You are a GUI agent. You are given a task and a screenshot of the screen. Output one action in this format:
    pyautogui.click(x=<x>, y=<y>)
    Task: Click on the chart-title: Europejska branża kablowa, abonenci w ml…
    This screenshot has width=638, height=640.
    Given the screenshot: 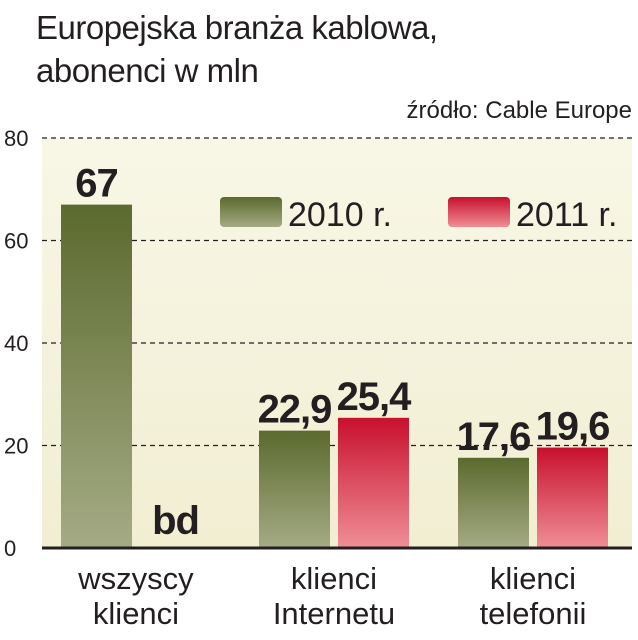 What is the action you would take?
    pyautogui.click(x=237, y=49)
    